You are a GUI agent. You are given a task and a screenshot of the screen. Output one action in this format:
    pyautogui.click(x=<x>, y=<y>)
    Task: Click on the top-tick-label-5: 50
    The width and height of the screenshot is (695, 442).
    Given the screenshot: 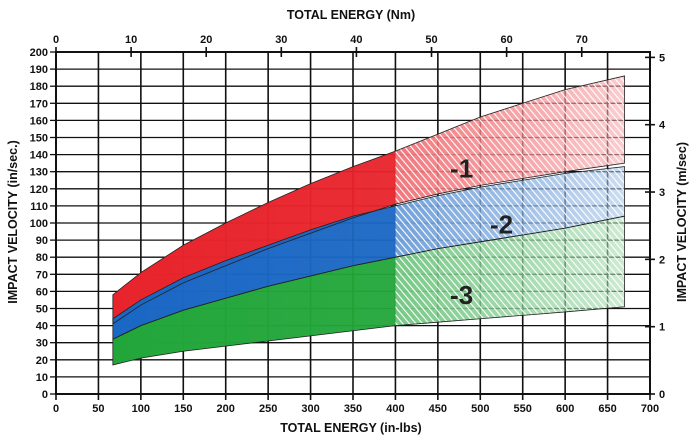 What is the action you would take?
    pyautogui.click(x=431, y=40)
    